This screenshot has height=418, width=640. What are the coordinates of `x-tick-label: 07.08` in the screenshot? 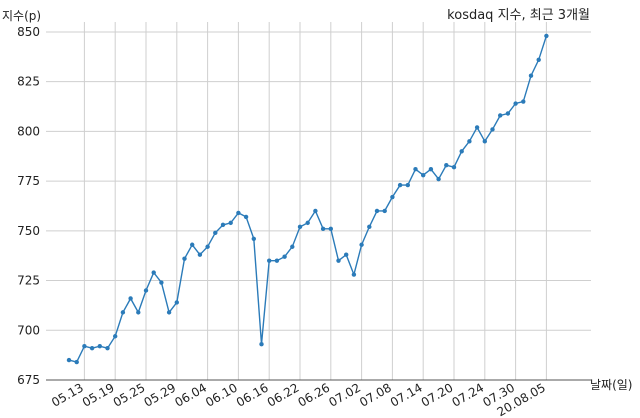 It's located at (375, 394).